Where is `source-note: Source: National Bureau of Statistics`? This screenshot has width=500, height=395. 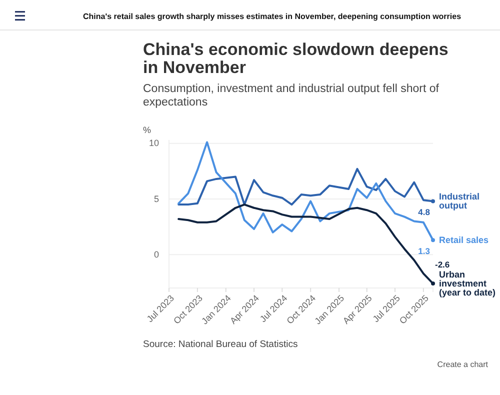 source-note: Source: National Bureau of Statistics is located at coordinates (220, 344).